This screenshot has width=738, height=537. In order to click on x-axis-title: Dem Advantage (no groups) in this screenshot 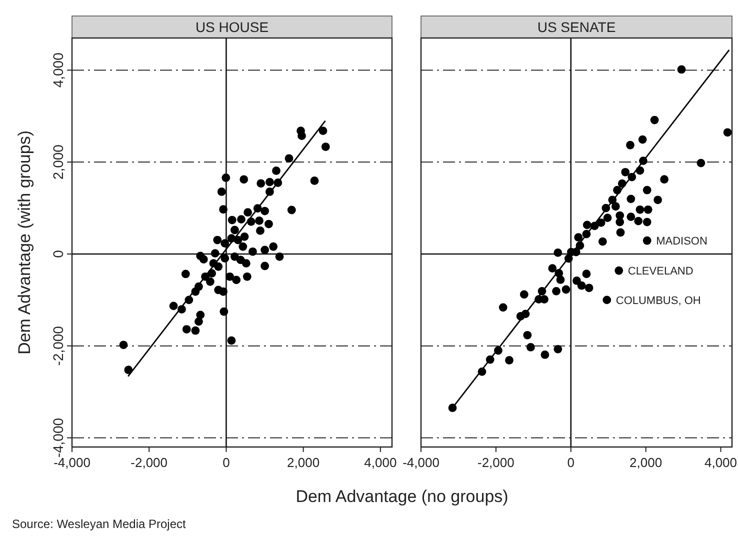, I will do `click(402, 496)`.